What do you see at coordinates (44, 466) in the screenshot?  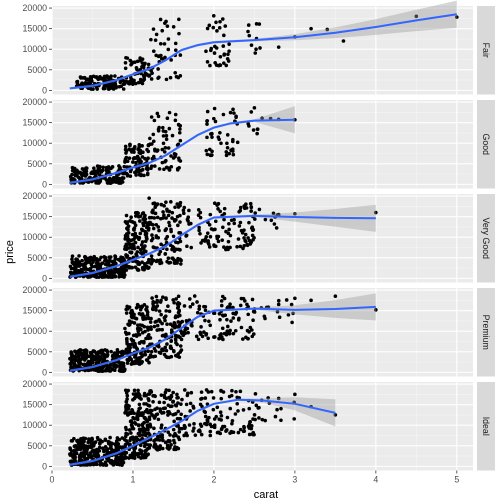 I see `y-tick-label: 0` at bounding box center [44, 466].